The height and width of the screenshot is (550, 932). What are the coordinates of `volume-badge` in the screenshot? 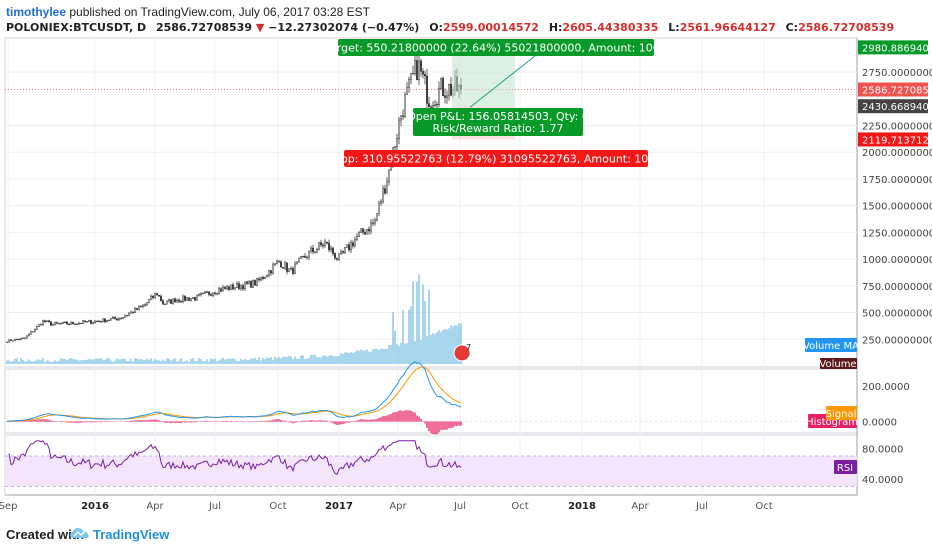 It's located at (838, 363).